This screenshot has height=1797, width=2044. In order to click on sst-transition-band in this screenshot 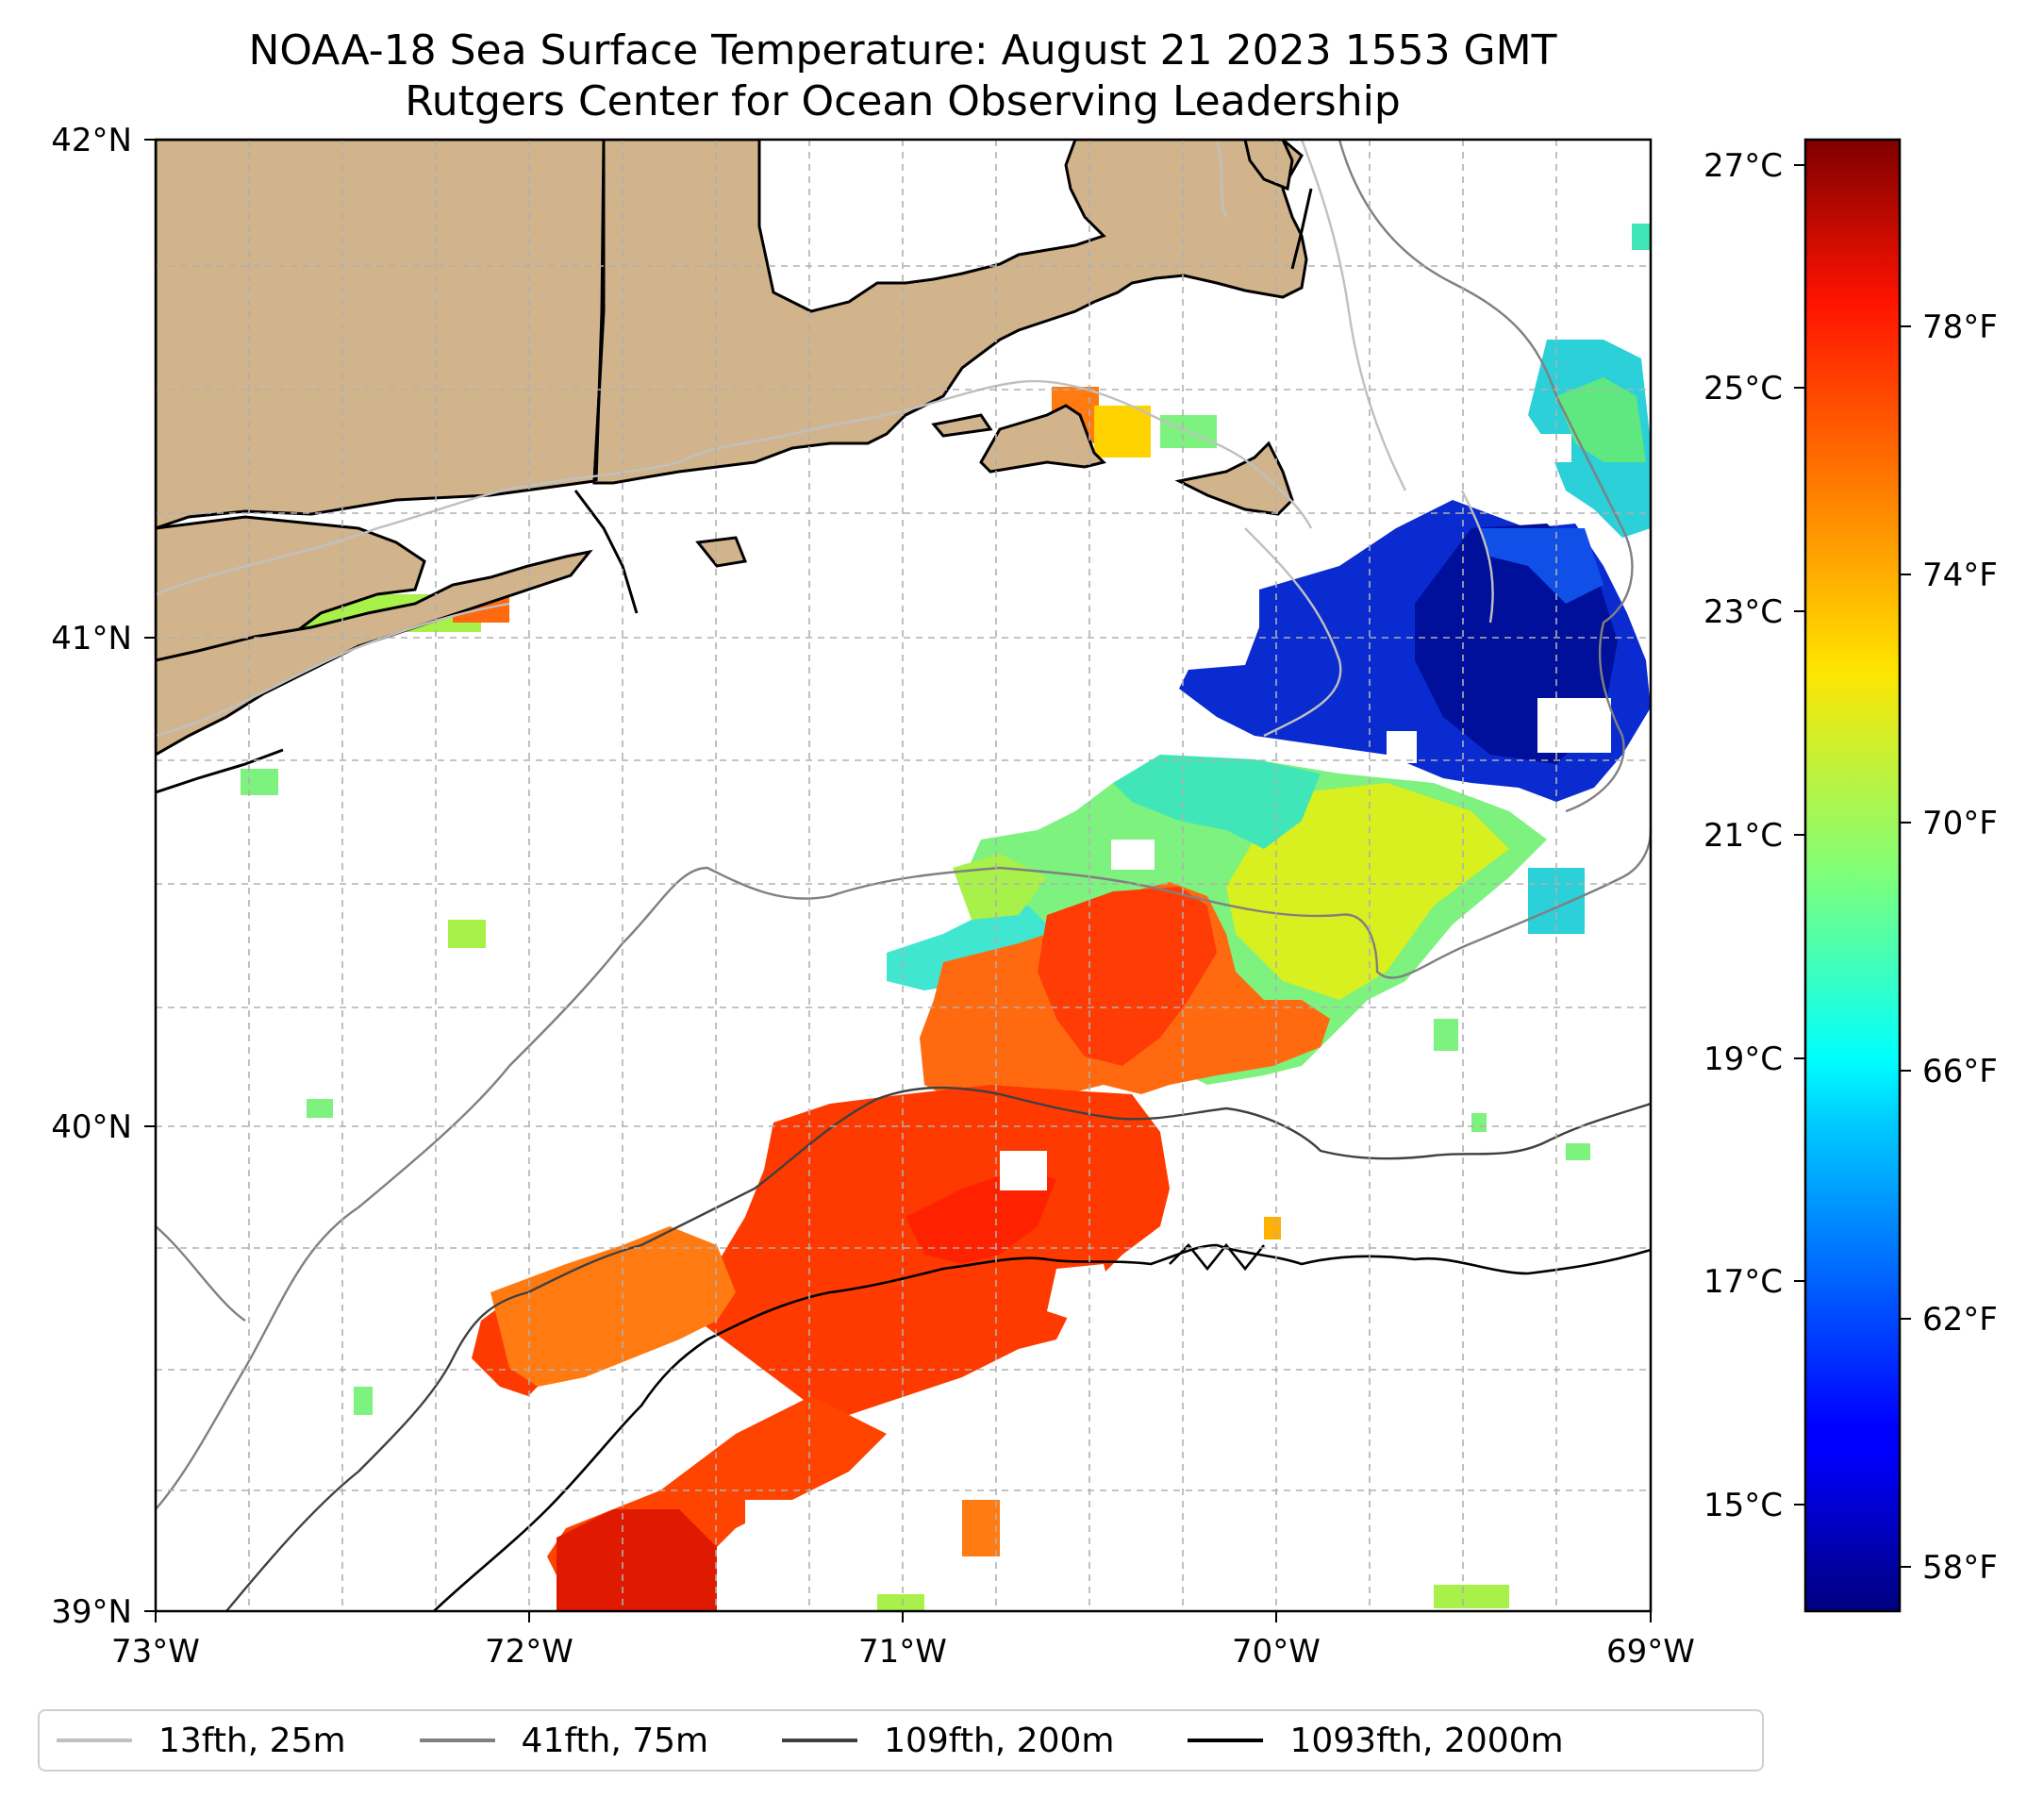, I will do `click(1217, 920)`.